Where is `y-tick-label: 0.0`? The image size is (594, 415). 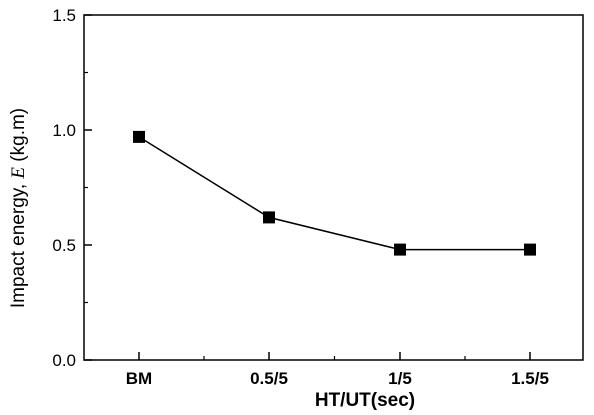 y-tick-label: 0.0 is located at coordinates (64, 360).